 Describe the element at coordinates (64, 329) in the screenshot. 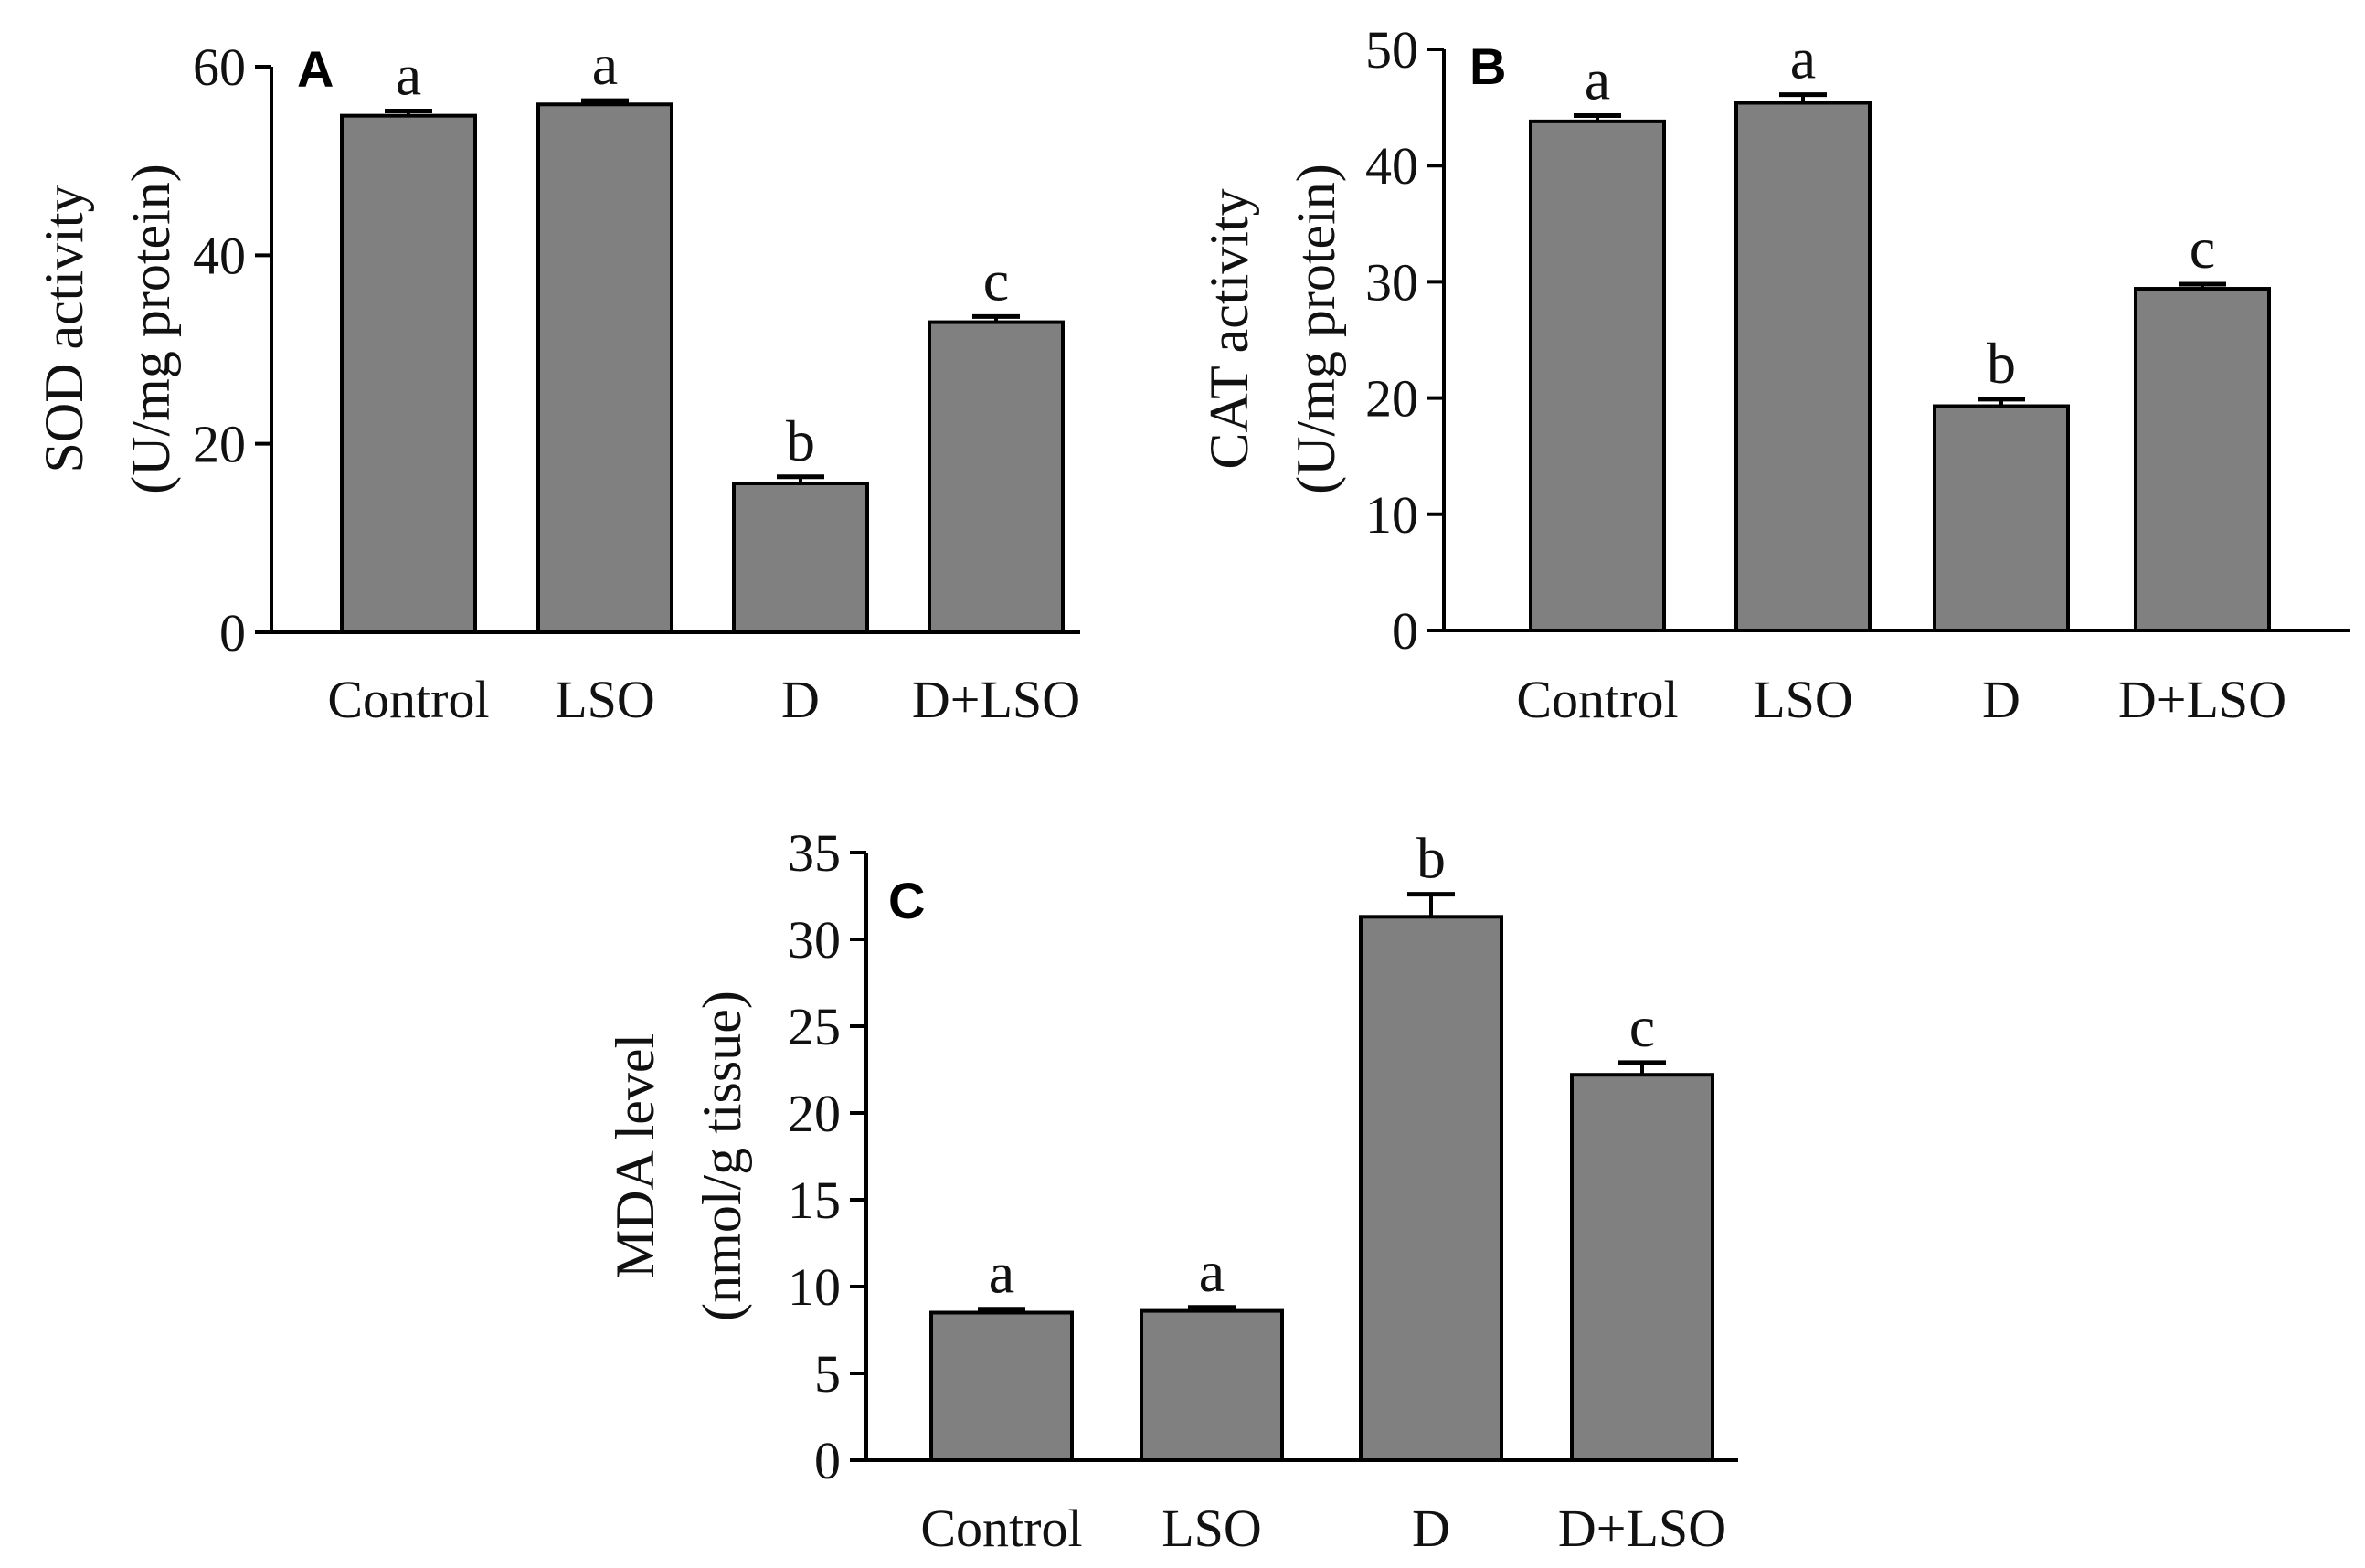

I see `y-axis-title-line1: SOD activity` at that location.